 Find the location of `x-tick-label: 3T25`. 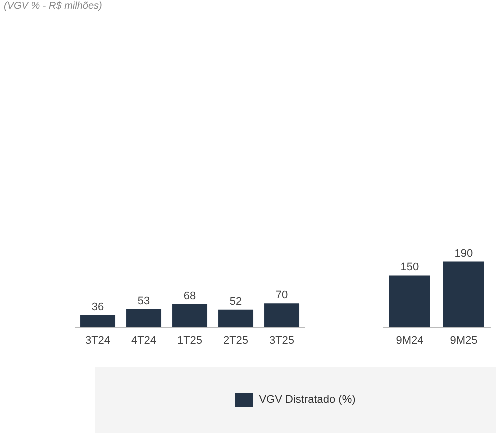

x-tick-label: 3T25 is located at coordinates (282, 340).